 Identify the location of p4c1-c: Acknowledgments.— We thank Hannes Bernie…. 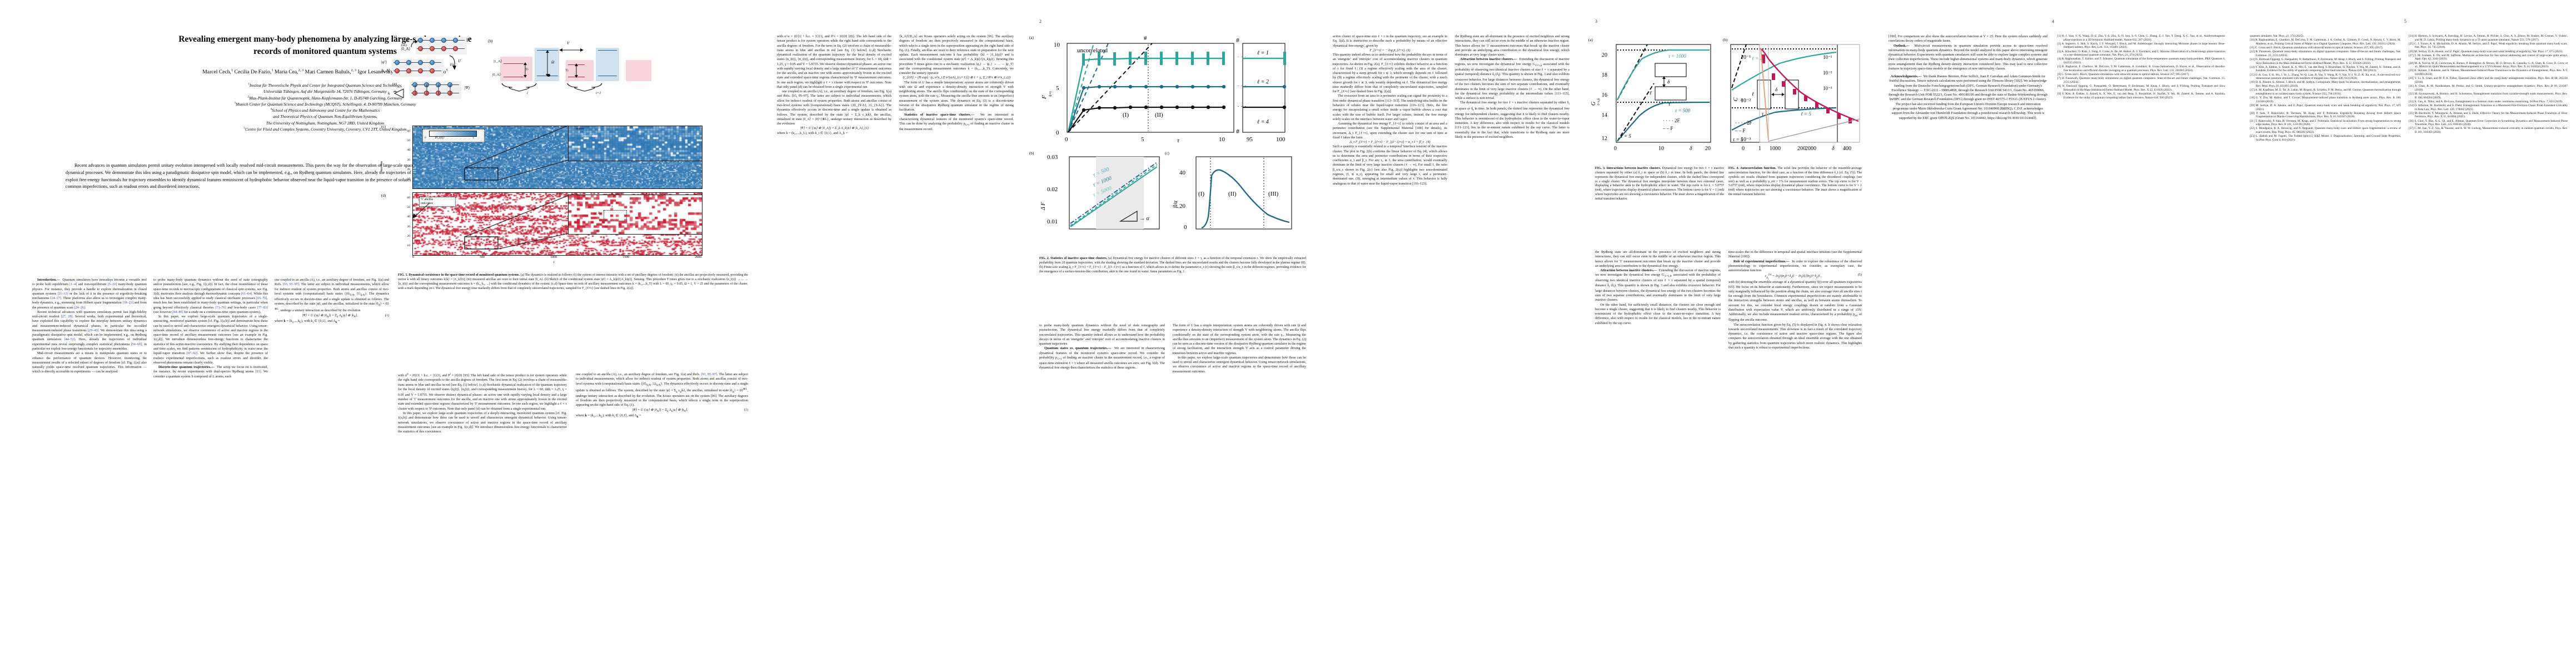
(1968, 97).